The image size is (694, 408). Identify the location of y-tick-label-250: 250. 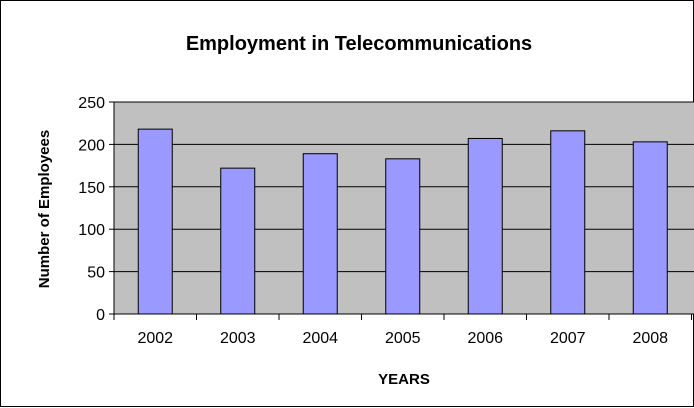
(91, 103).